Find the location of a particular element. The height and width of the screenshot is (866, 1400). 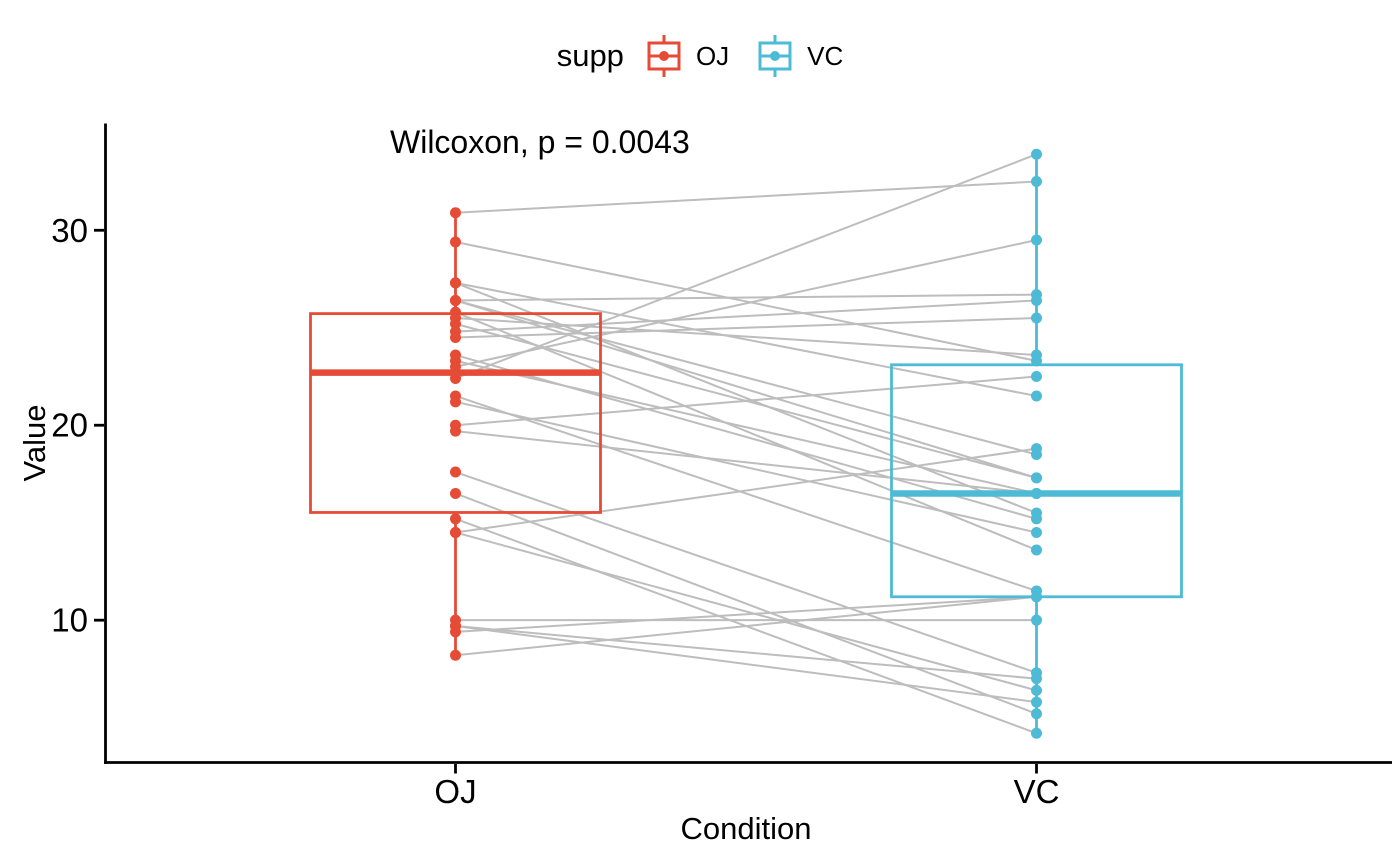

legend-item-oj: OJ is located at coordinates (686, 56).